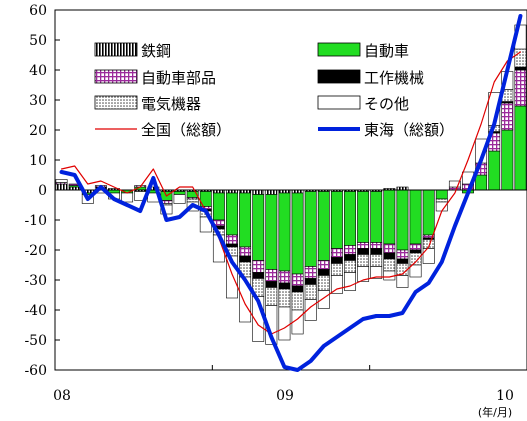 The width and height of the screenshot is (527, 421). Describe the element at coordinates (386, 104) in the screenshot. I see `legend-label: その他` at that location.